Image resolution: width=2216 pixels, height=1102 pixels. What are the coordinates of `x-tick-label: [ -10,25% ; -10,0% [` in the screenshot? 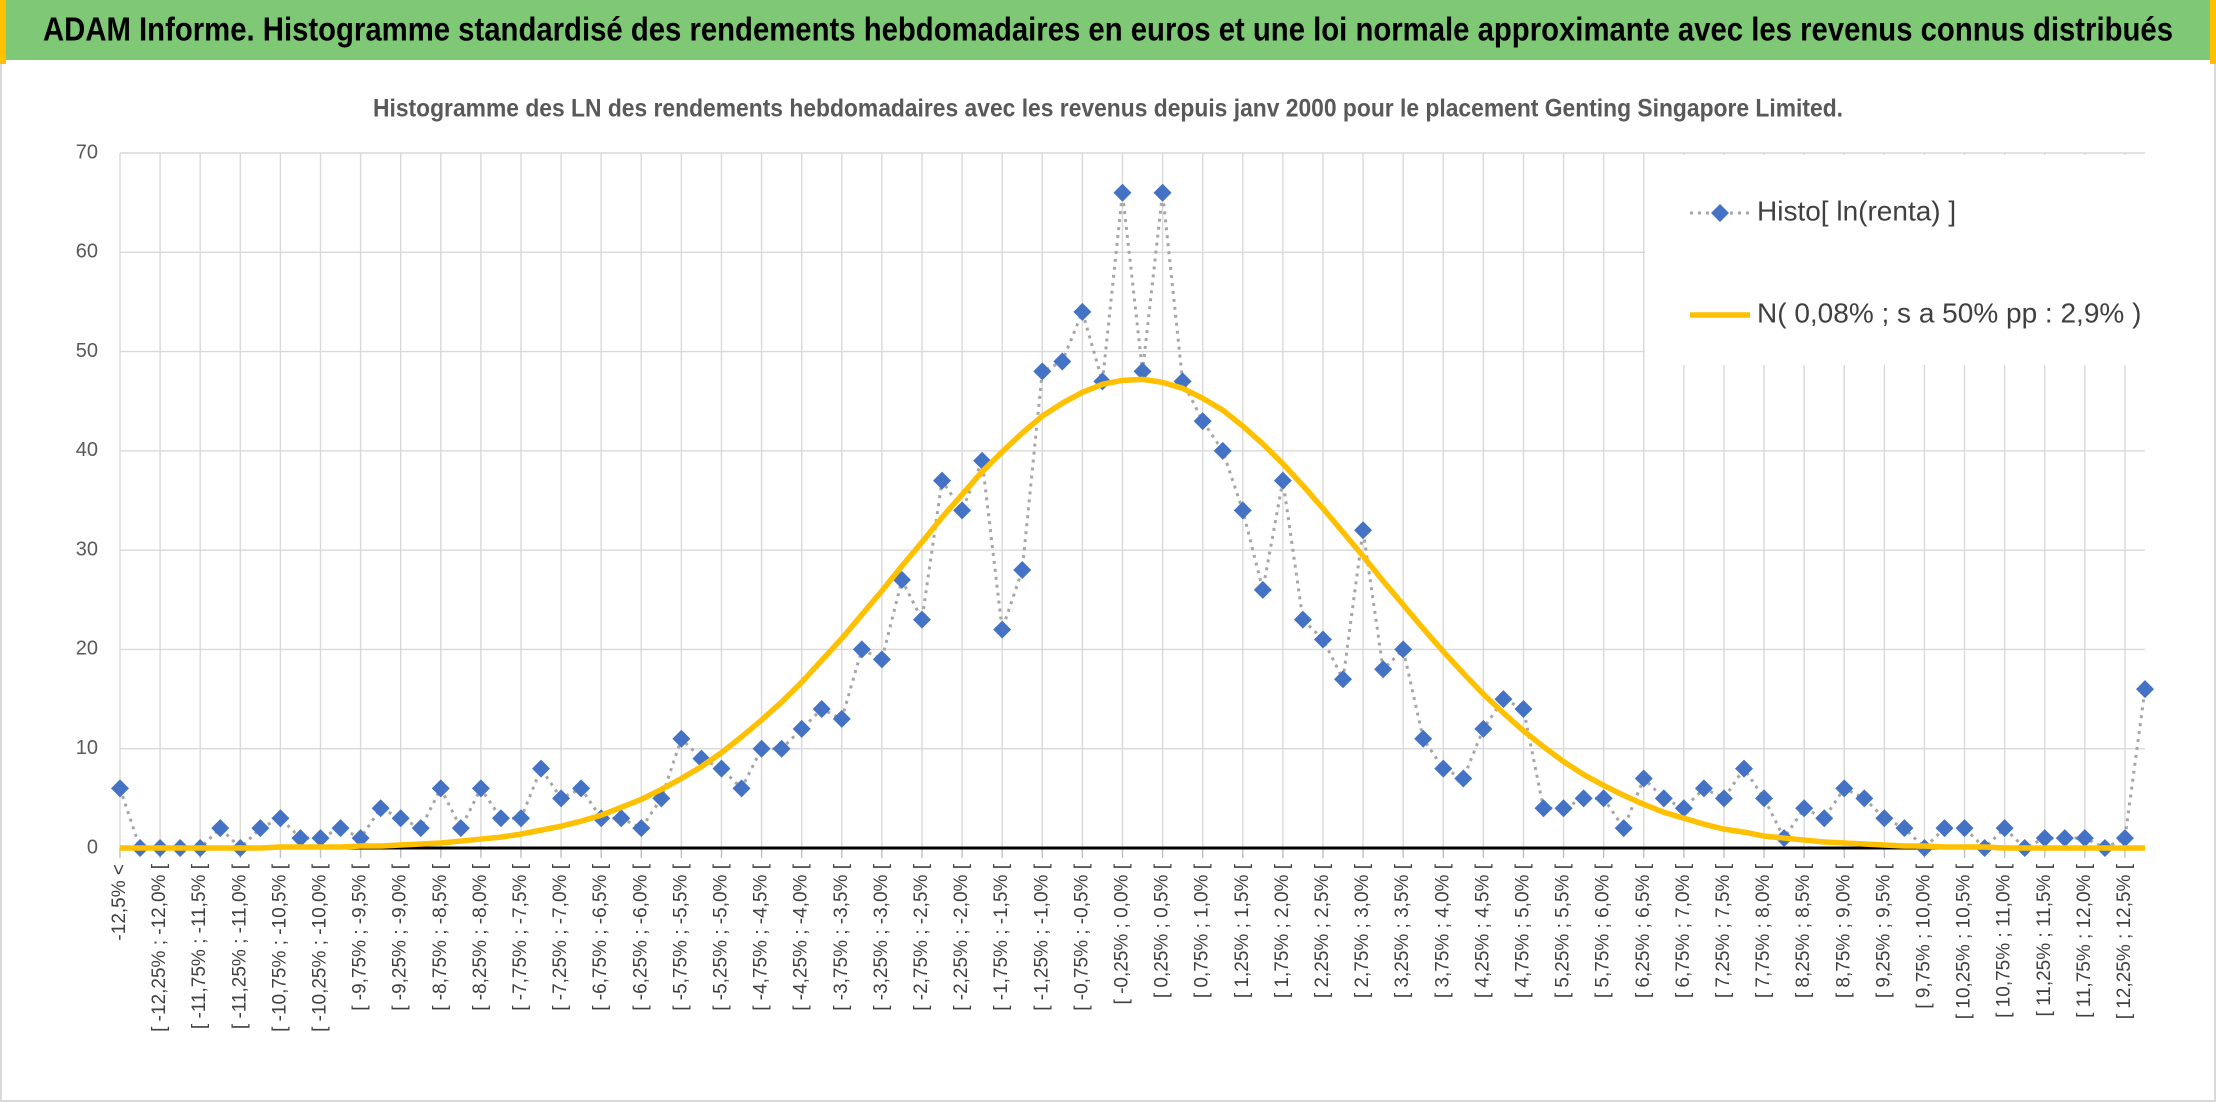 It's located at (320, 947).